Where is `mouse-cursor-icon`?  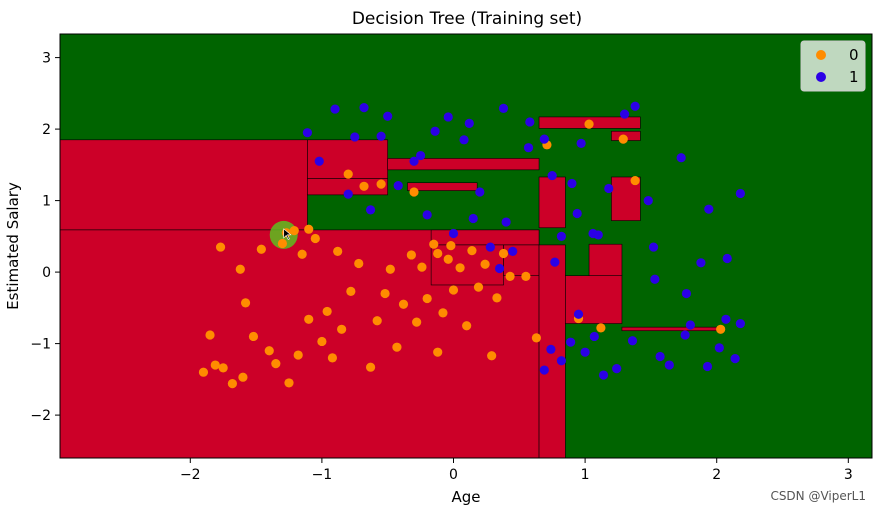
mouse-cursor-icon is located at coordinates (287, 234).